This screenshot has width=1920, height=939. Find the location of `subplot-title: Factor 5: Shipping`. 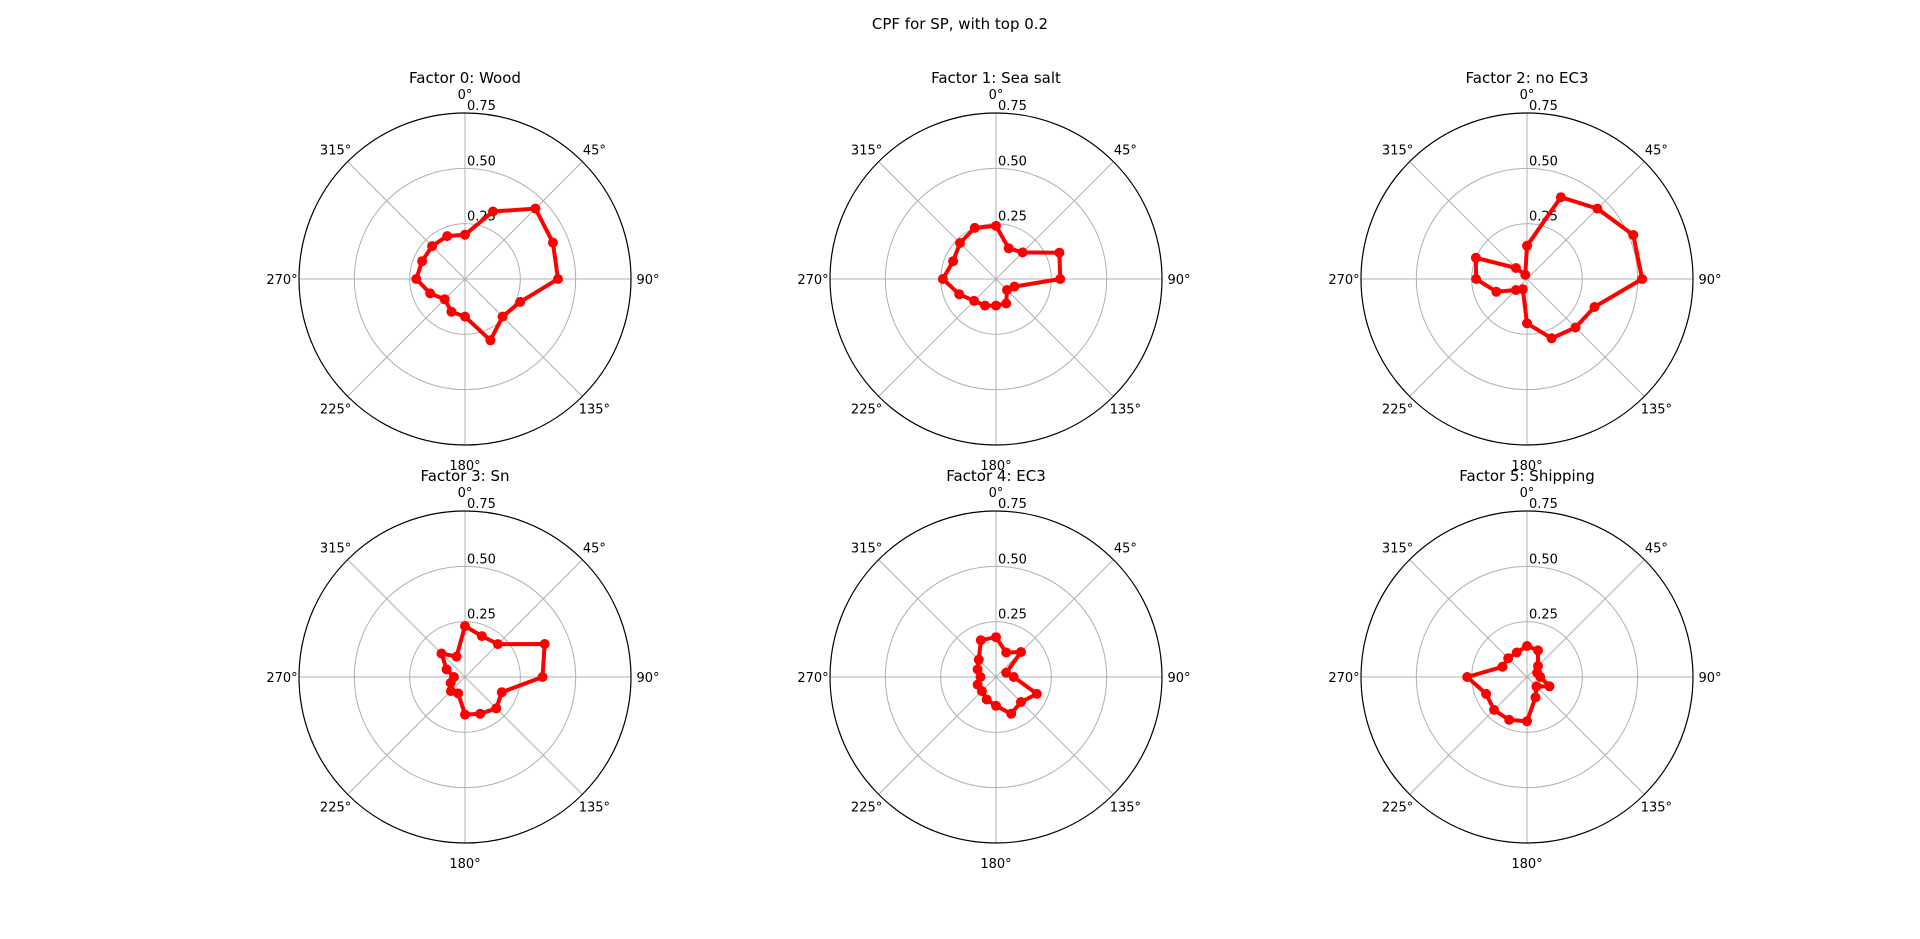

subplot-title: Factor 5: Shipping is located at coordinates (1526, 476).